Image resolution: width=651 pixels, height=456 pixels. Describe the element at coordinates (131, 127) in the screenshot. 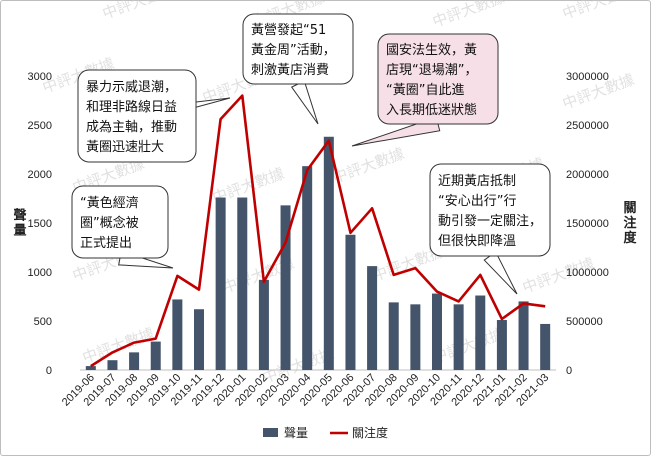

I see `callout-text: 成為主軸，推動` at that location.